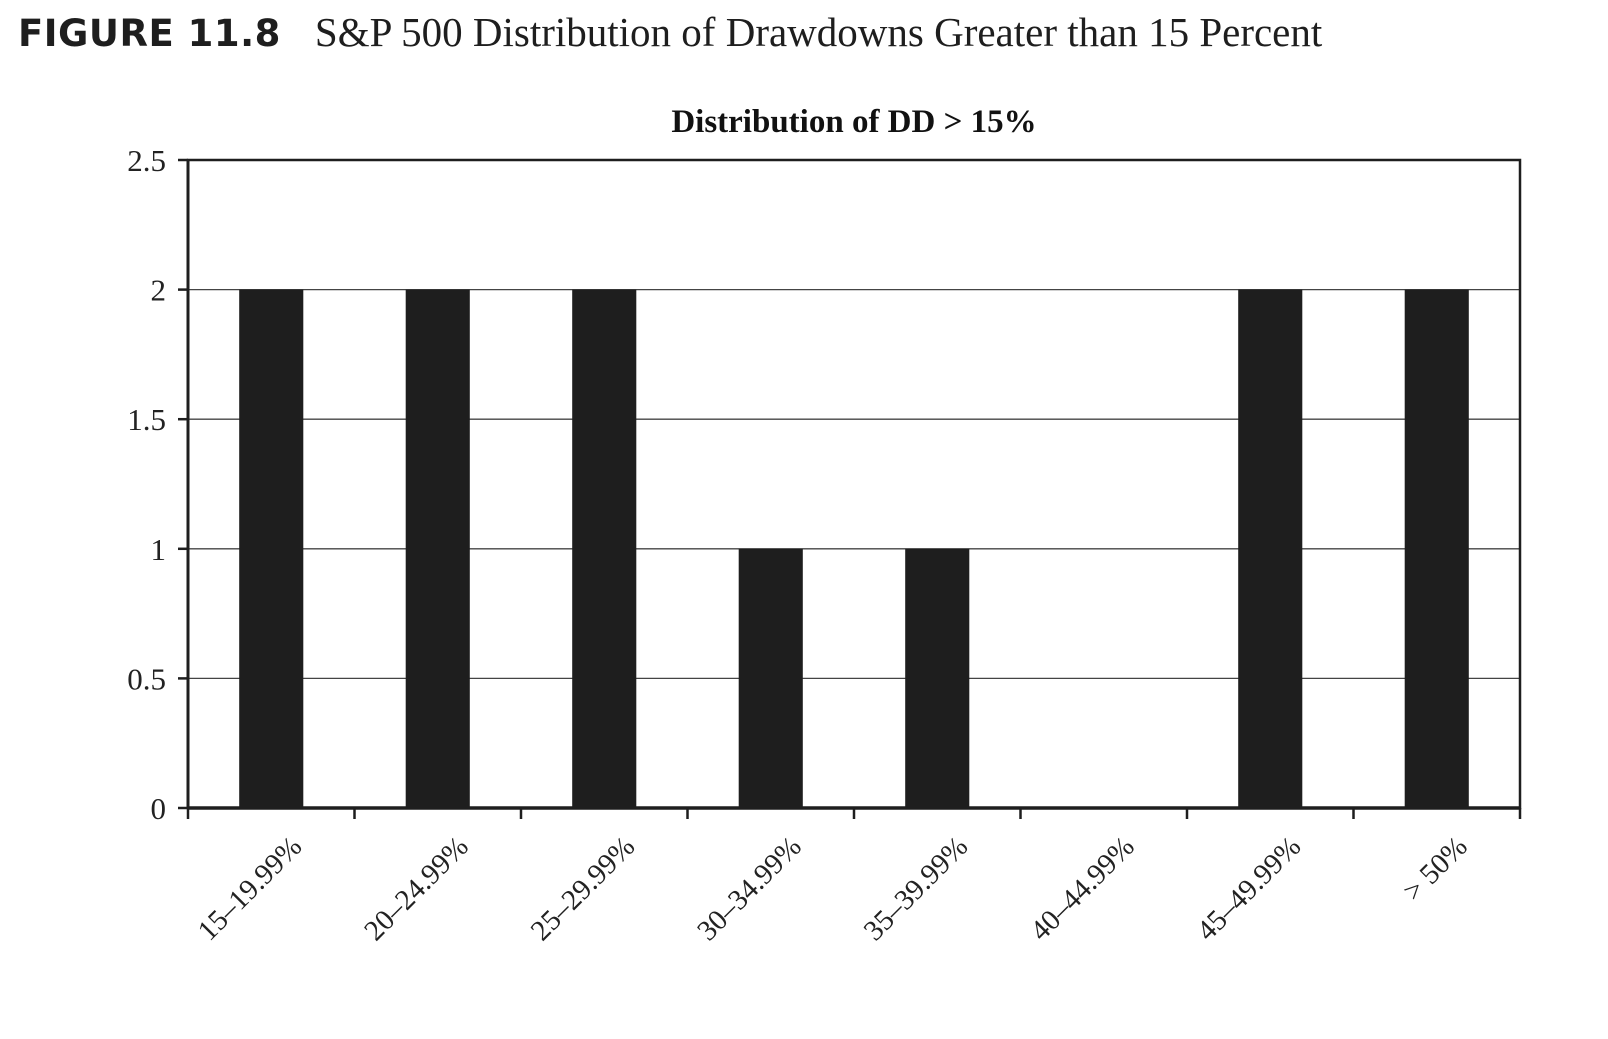  What do you see at coordinates (1082, 888) in the screenshot?
I see `x-category-label: 40–44.99%` at bounding box center [1082, 888].